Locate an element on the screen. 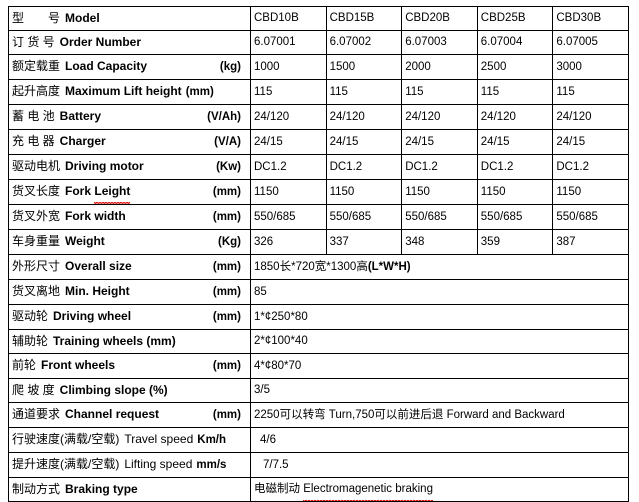  model-label-cell: 型 号 Model is located at coordinates (129, 18).